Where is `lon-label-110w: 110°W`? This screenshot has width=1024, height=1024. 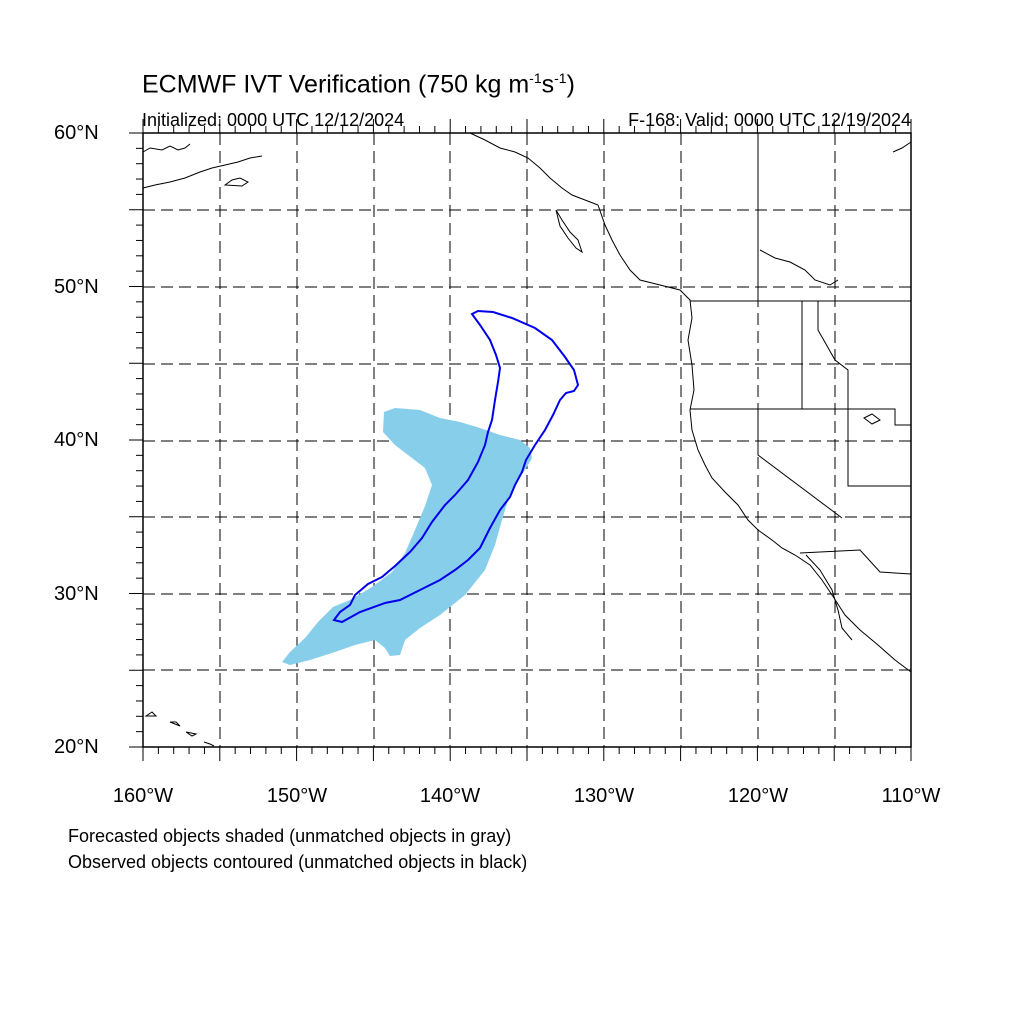
lon-label-110w: 110°W is located at coordinates (911, 796).